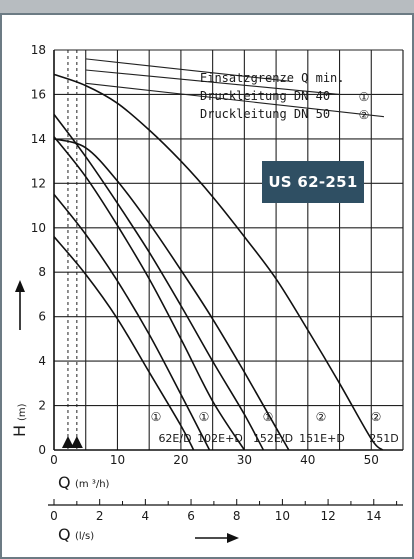  I want to click on y-axis-title: H, so click(19, 431).